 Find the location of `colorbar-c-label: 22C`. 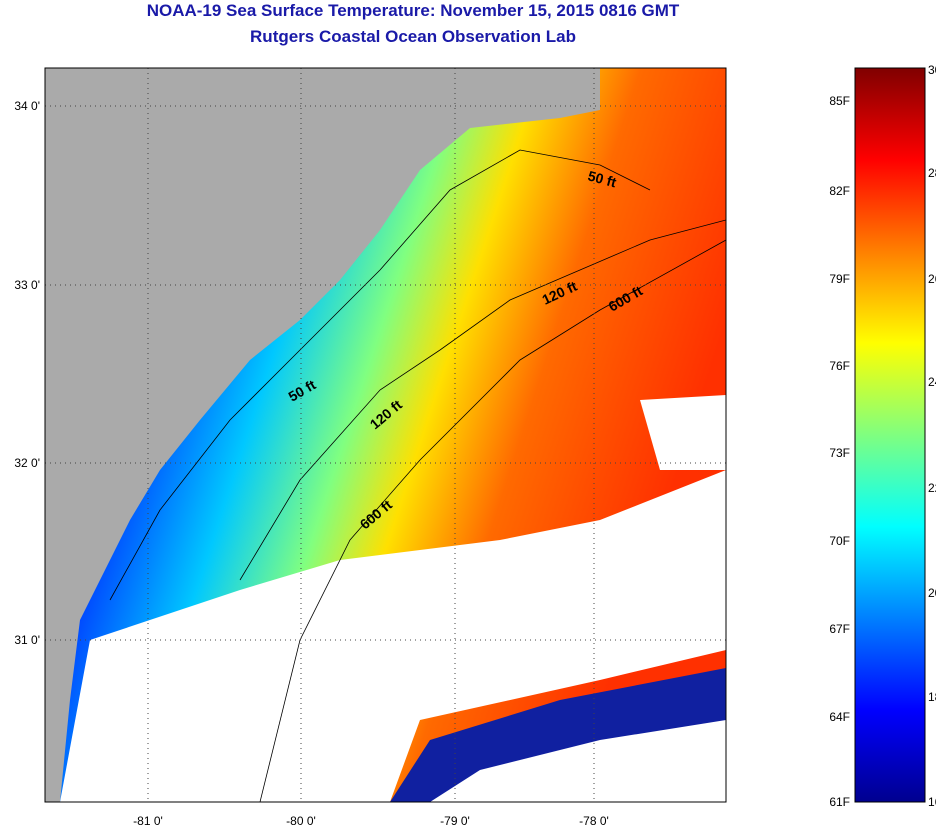

colorbar-c-label: 22C is located at coordinates (932, 488).